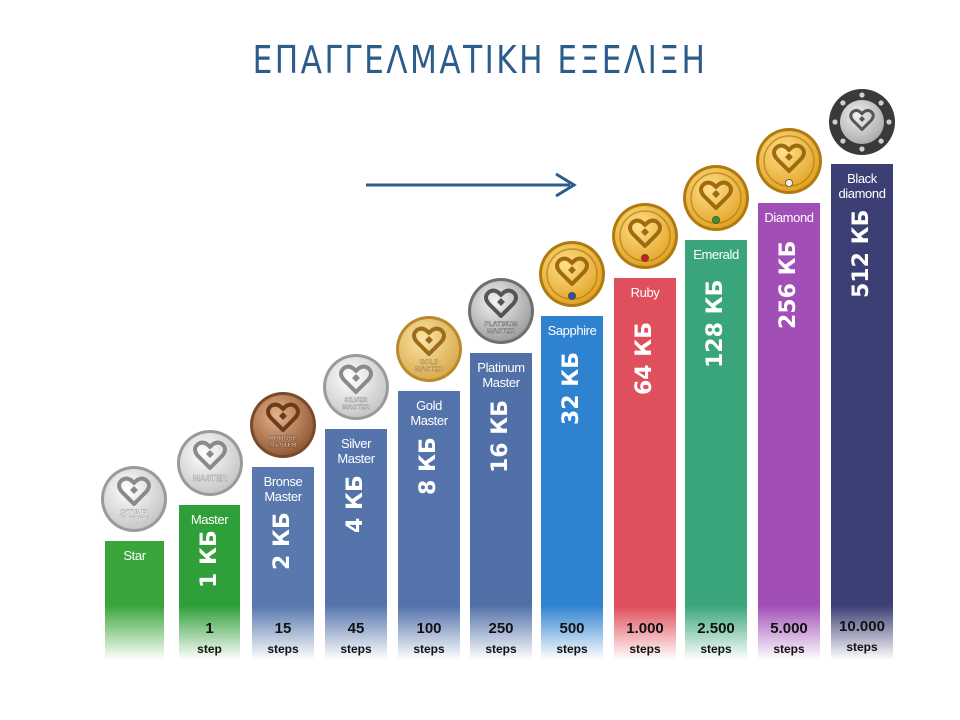  Describe the element at coordinates (501, 628) in the screenshot. I see `steps-count: 250` at that location.